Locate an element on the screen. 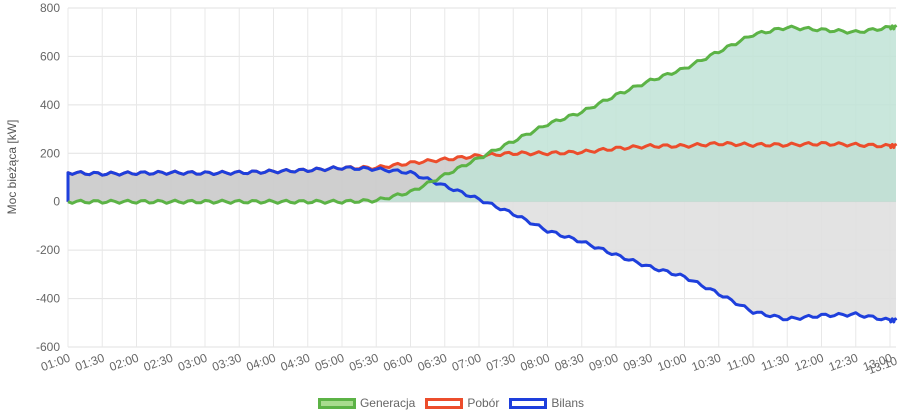 The image size is (902, 420). y-tick-label: 0 is located at coordinates (56, 202).